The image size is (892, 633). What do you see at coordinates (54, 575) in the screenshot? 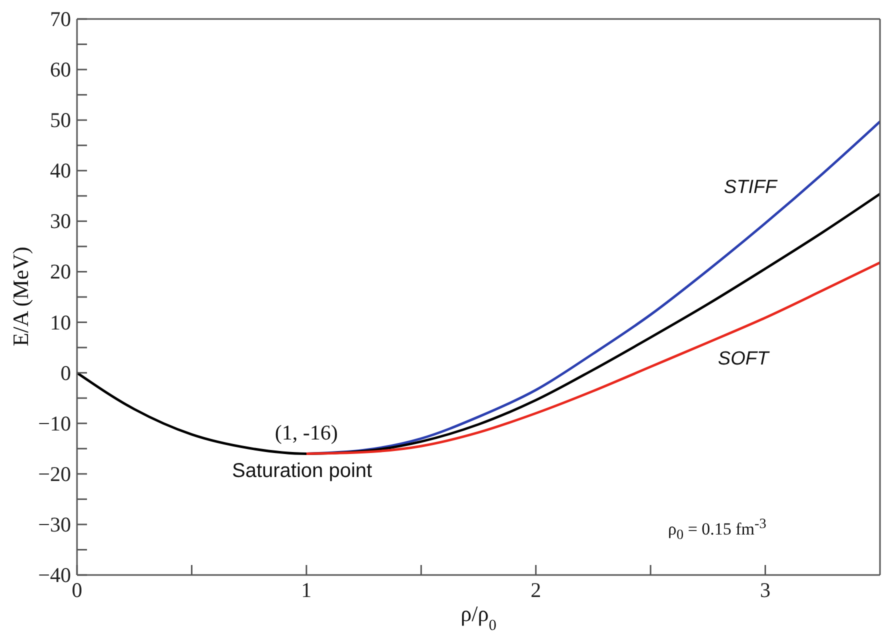
I see `y-tick-label: −40` at bounding box center [54, 575].